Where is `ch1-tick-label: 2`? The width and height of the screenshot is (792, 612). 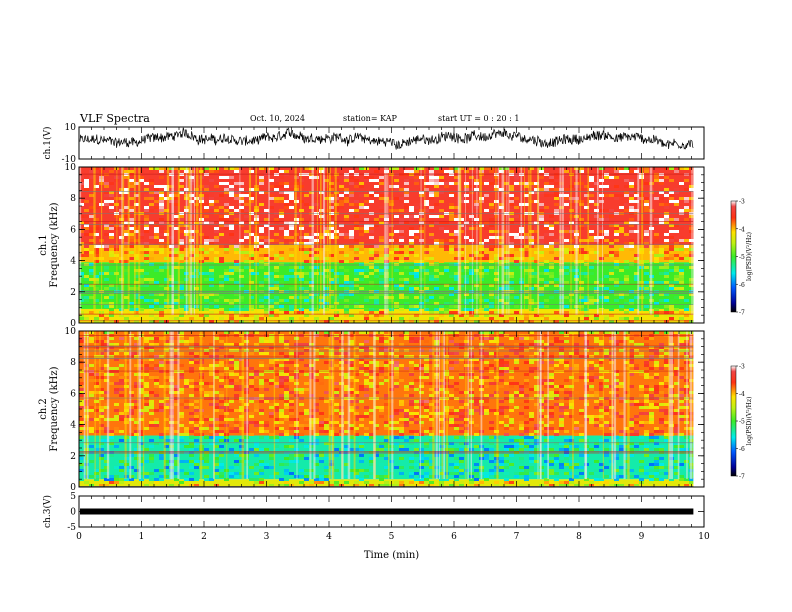 ch1-tick-label: 2 is located at coordinates (73, 293).